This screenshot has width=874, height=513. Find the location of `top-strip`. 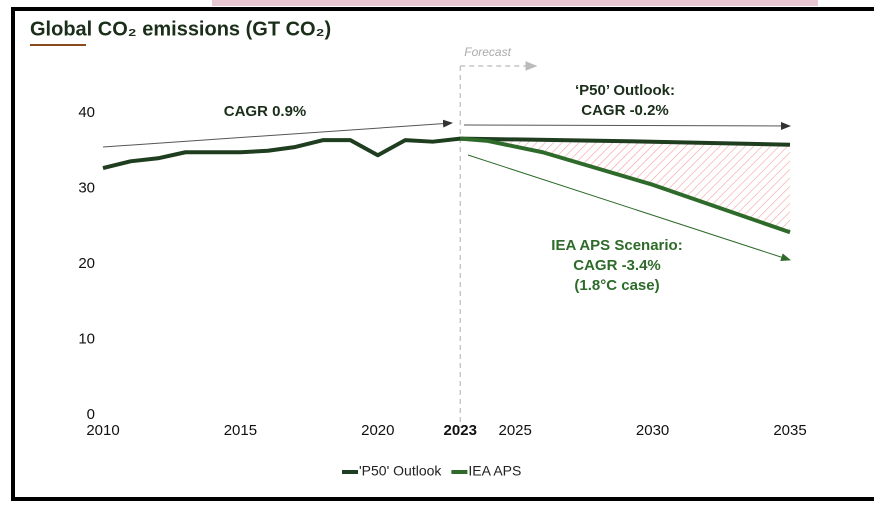

top-strip is located at coordinates (515, 3).